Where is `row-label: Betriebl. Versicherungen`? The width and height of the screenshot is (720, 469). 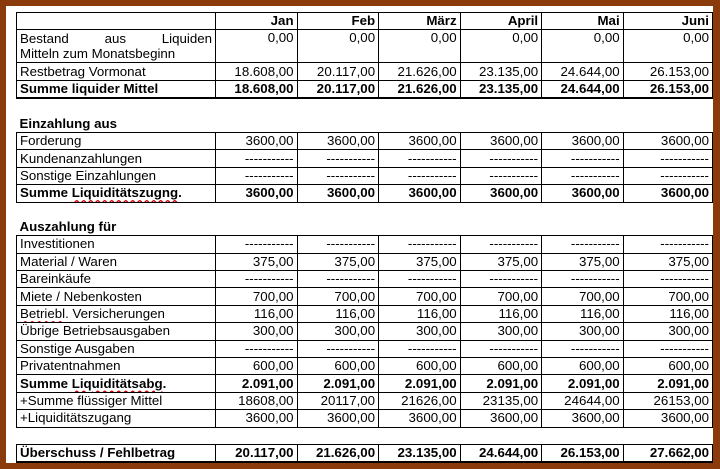
row-label: Betriebl. Versicherungen is located at coordinates (116, 314).